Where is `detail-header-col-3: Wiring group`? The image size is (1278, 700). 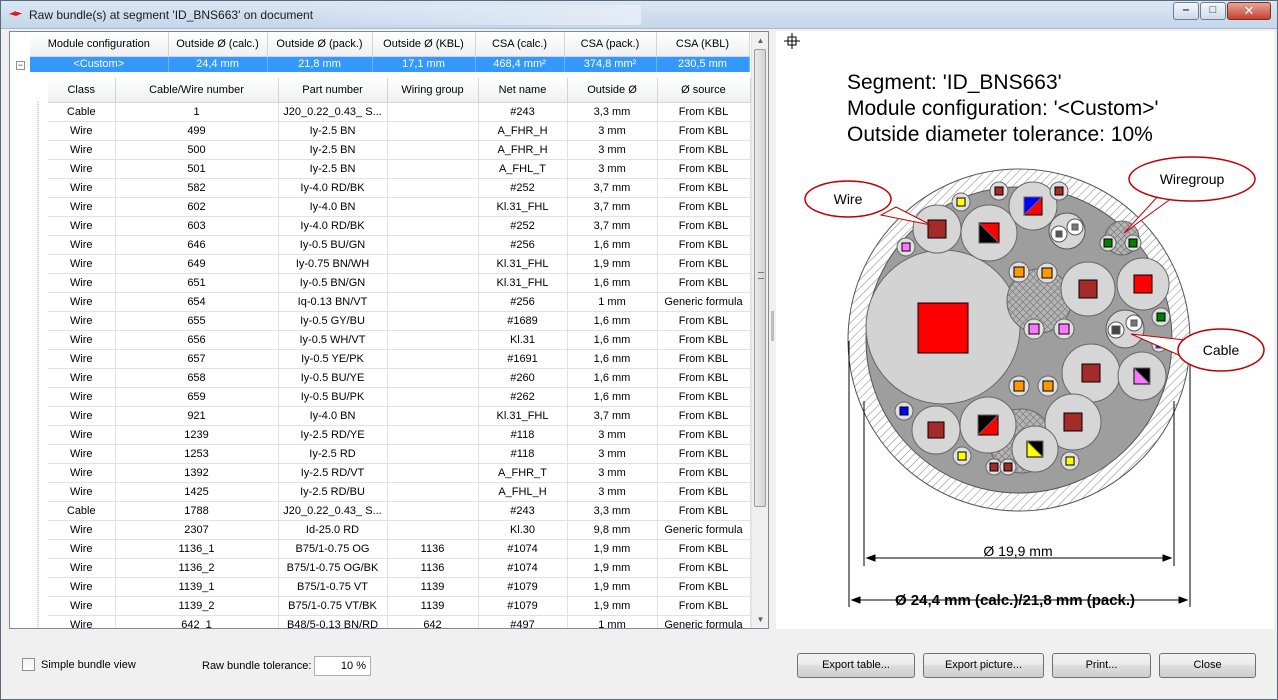
detail-header-col-3: Wiring group is located at coordinates (433, 90).